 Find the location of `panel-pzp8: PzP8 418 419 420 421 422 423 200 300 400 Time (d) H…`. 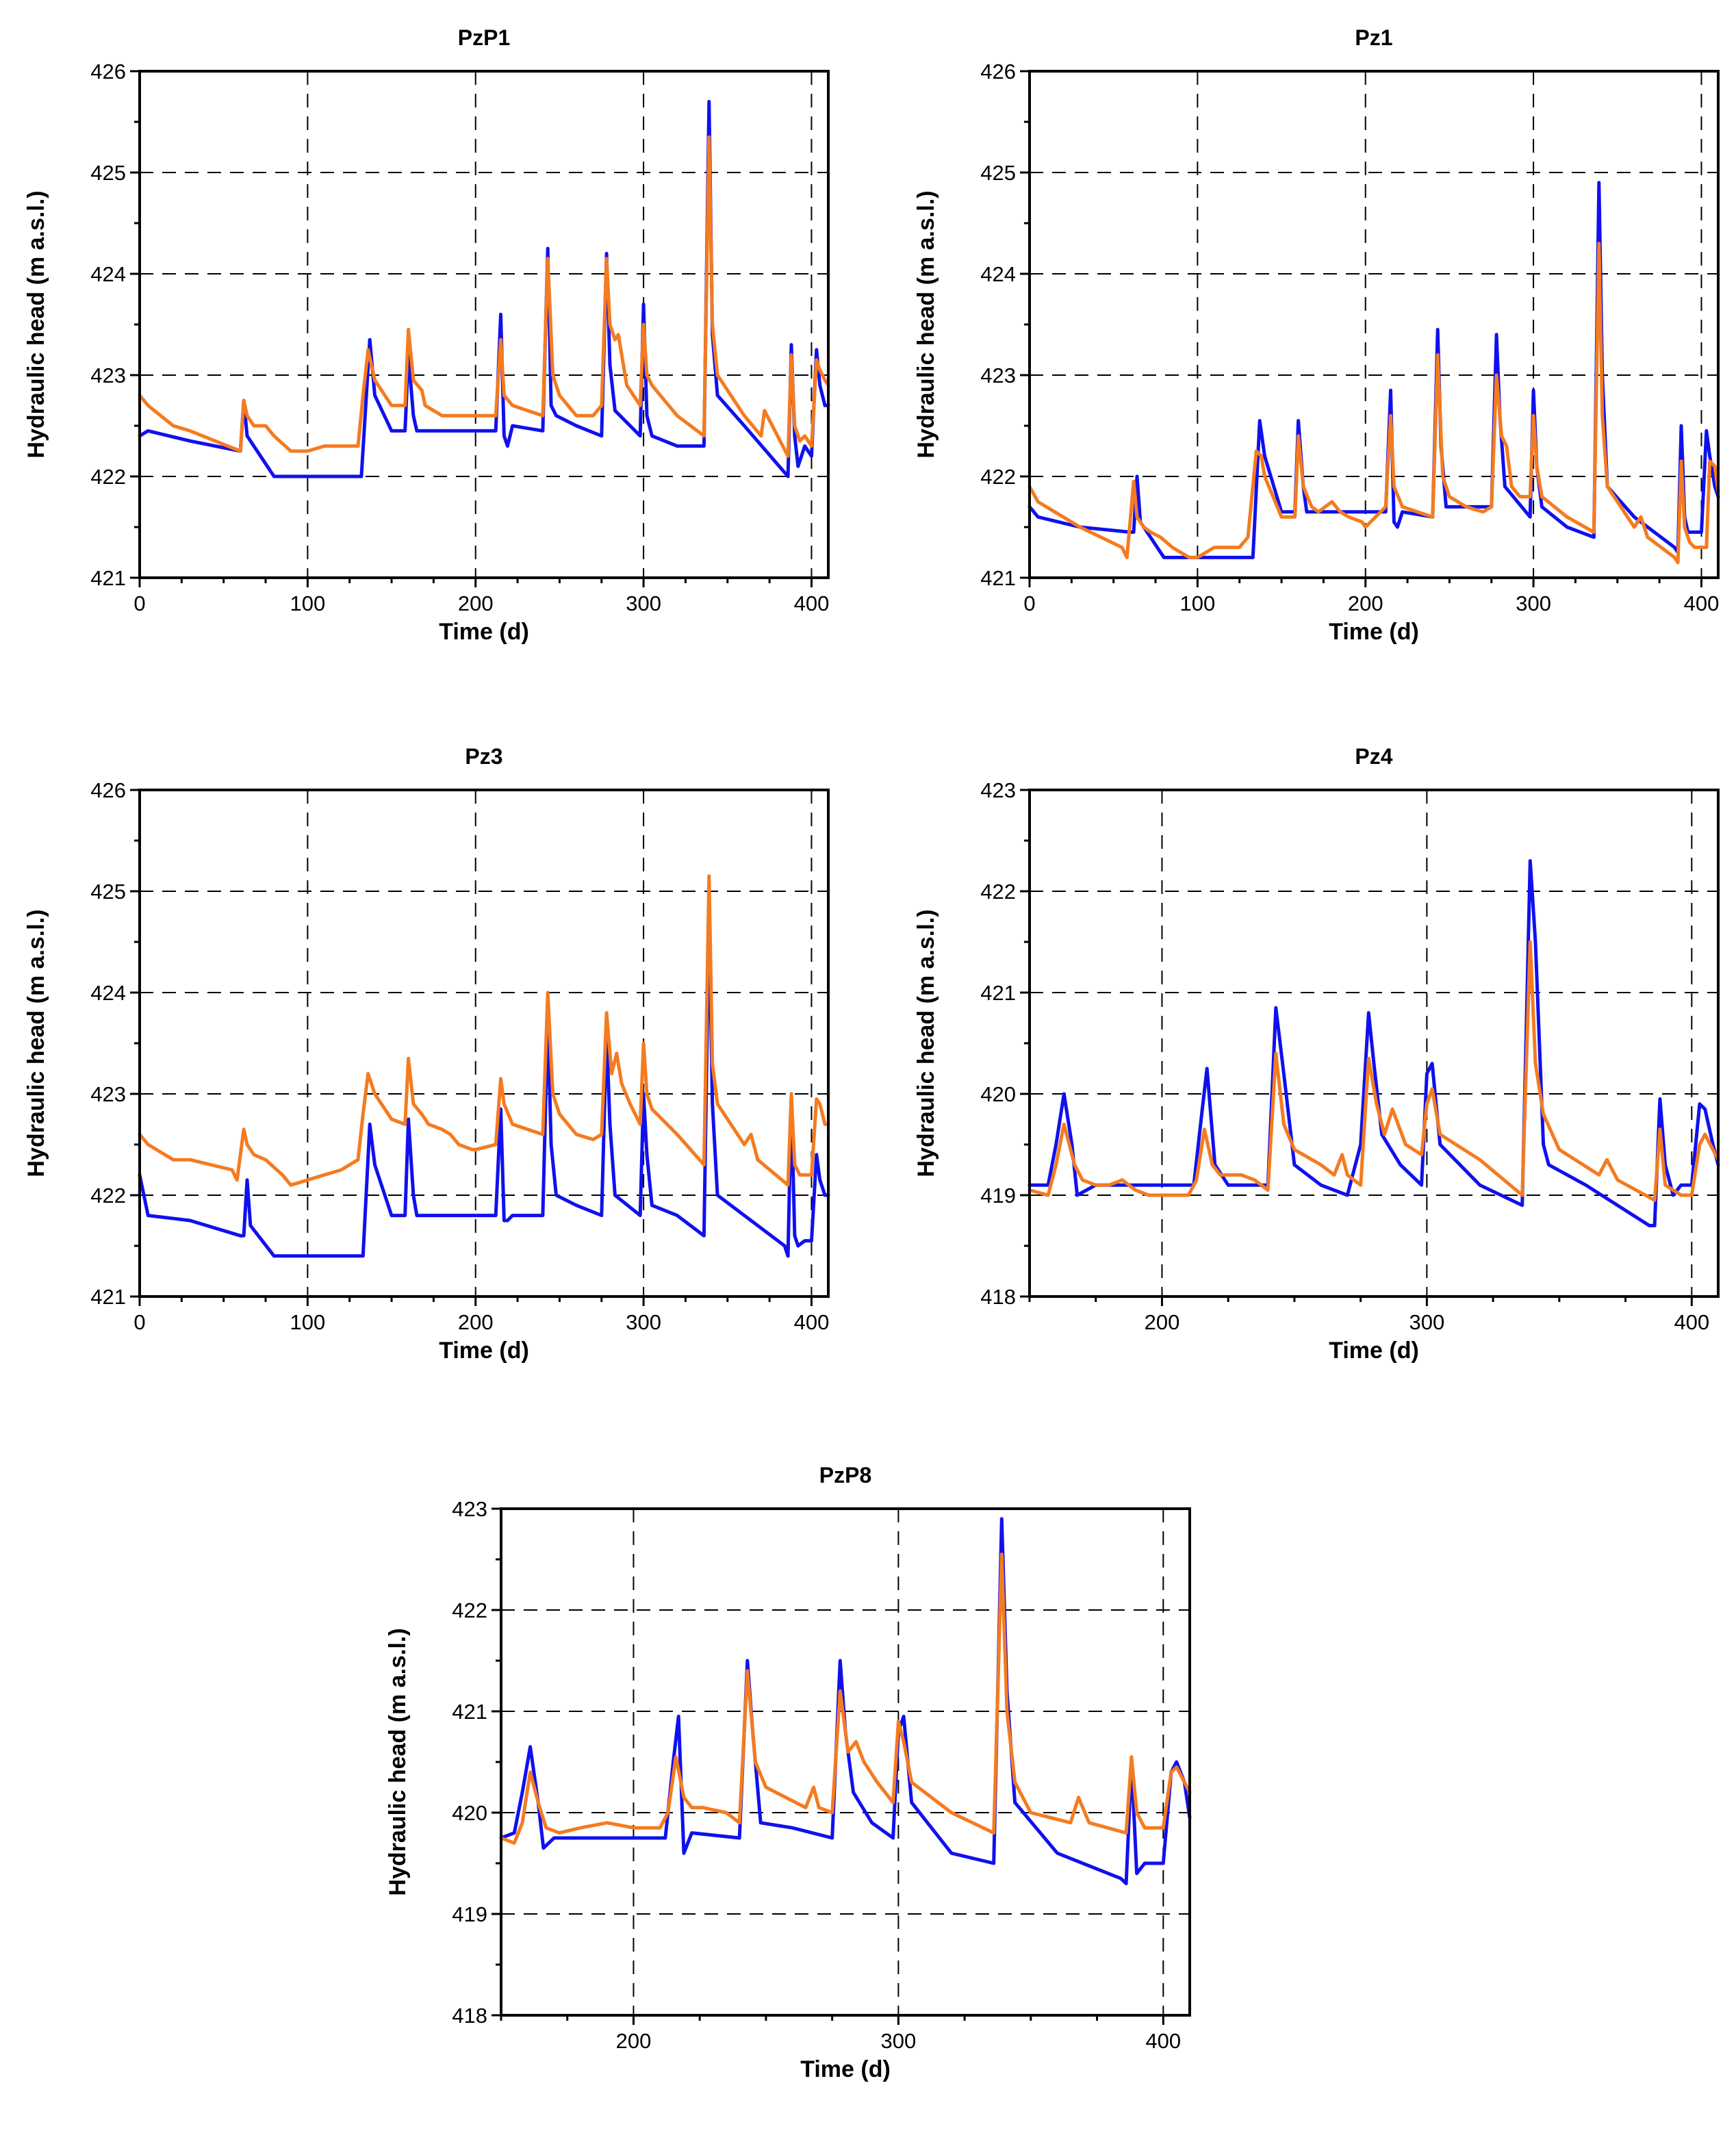

panel-pzp8: PzP8 418 419 420 421 422 423 200 300 400 Time (d) H… is located at coordinates (788, 1772).